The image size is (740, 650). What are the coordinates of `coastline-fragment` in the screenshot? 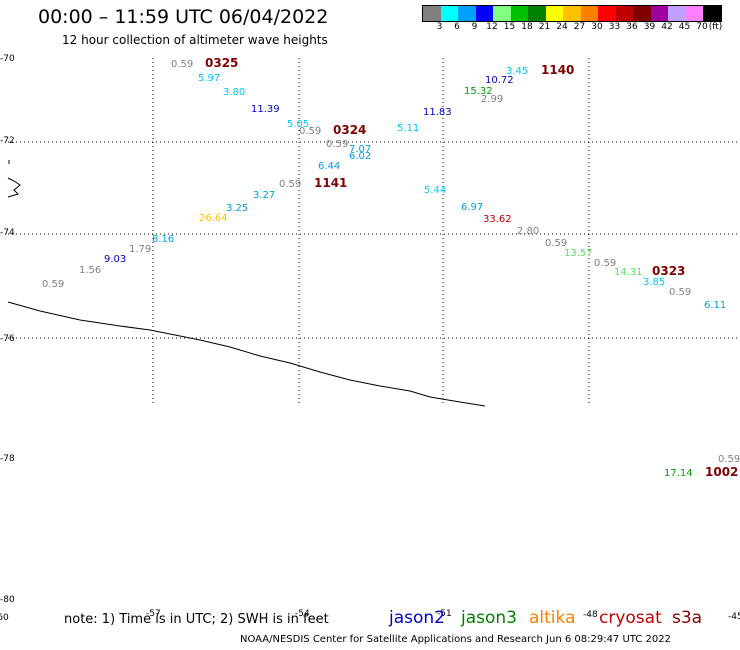 It's located at (14, 187).